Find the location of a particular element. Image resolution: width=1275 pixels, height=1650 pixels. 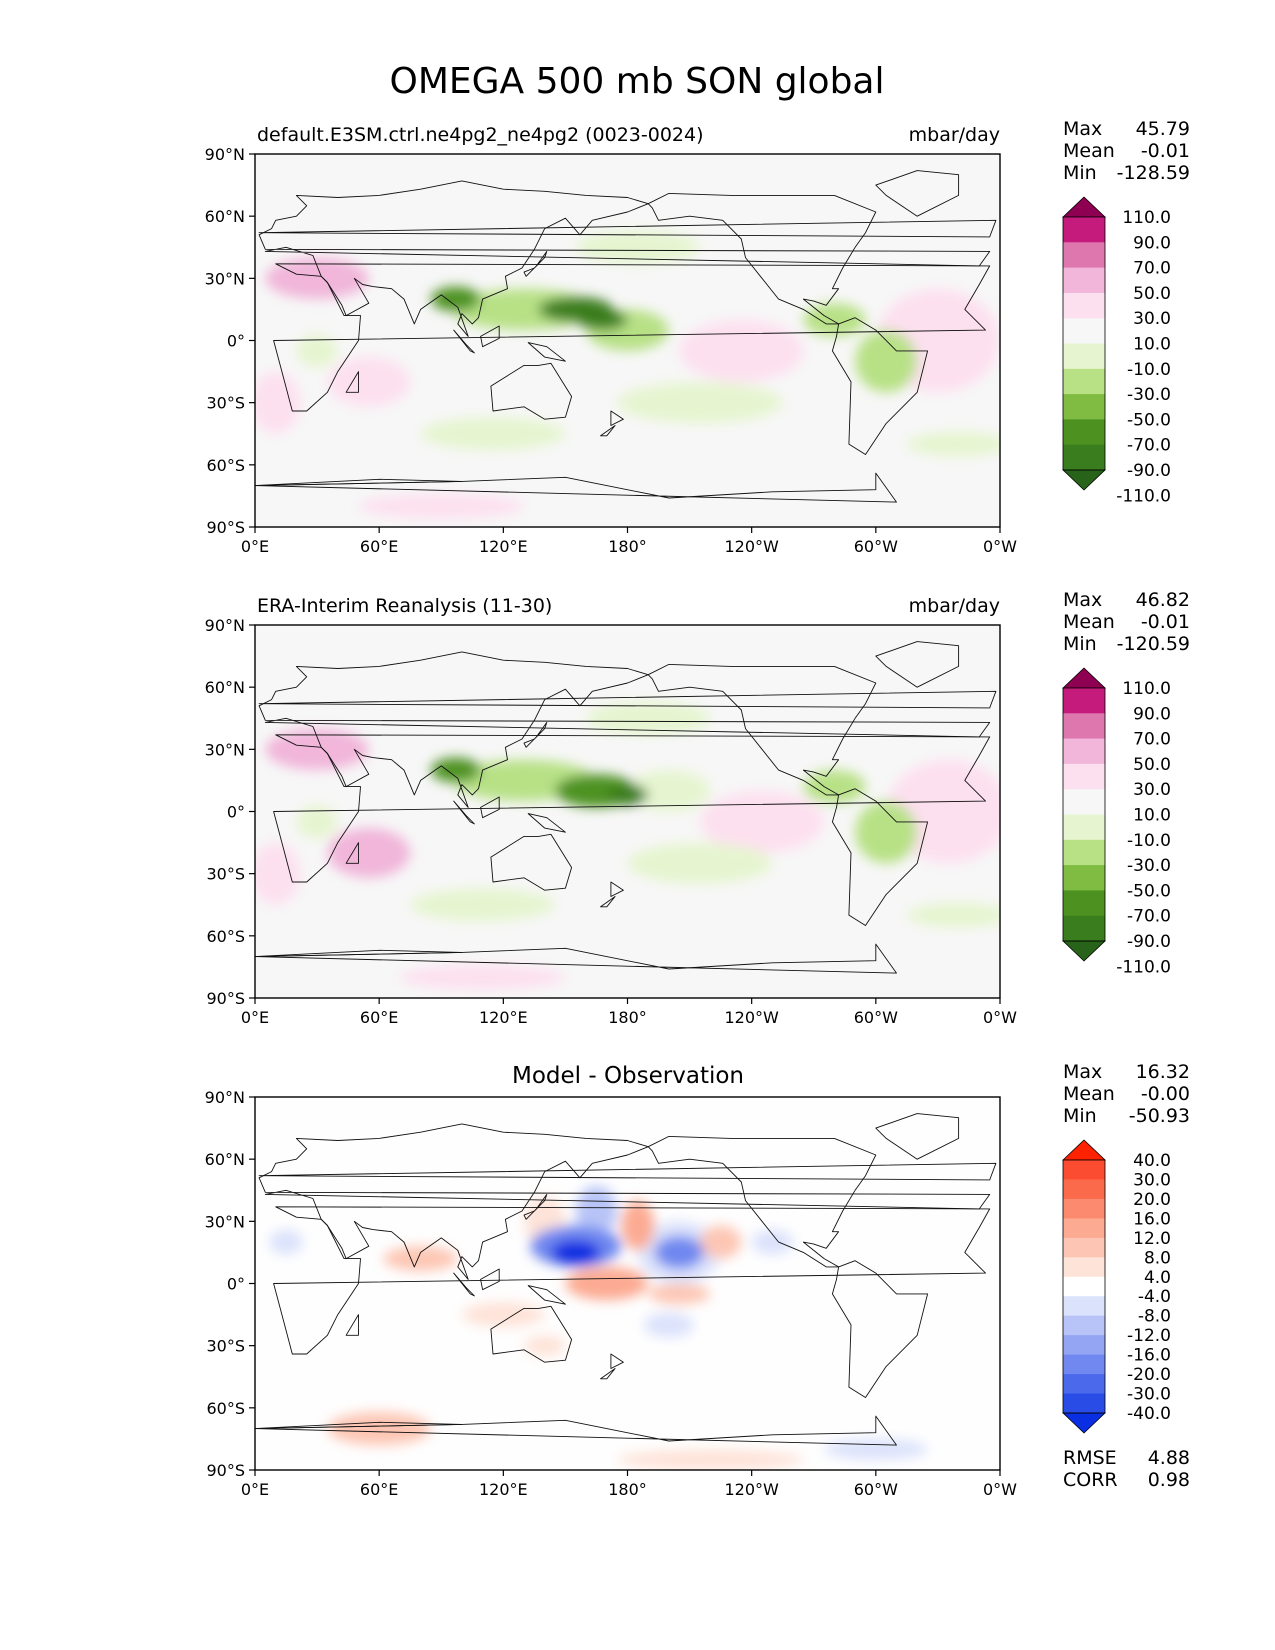

stat-max-value: 46.82 is located at coordinates (1163, 600).